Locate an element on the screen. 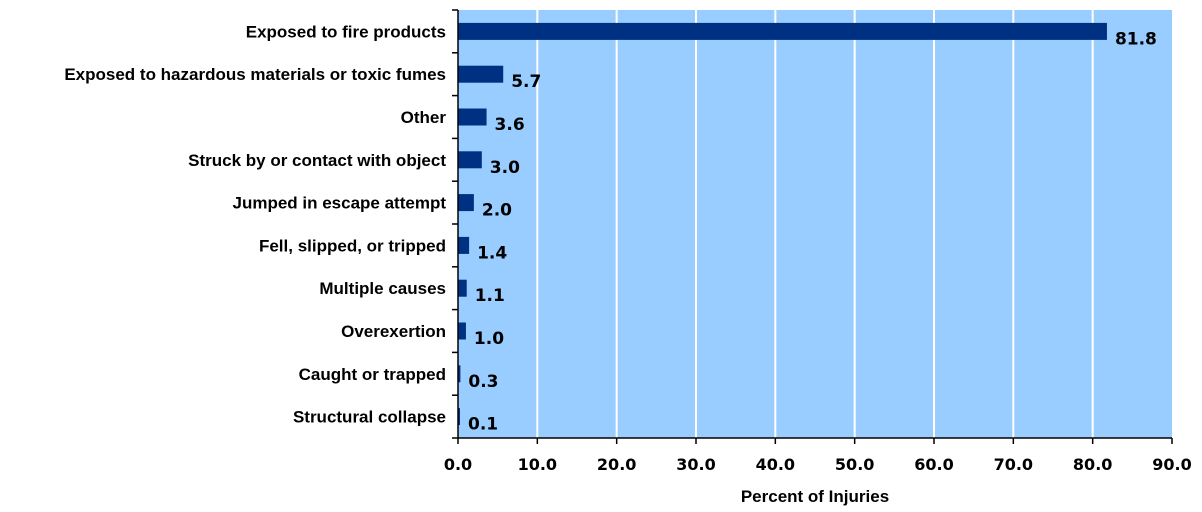  data-label: 1.1 is located at coordinates (490, 296).